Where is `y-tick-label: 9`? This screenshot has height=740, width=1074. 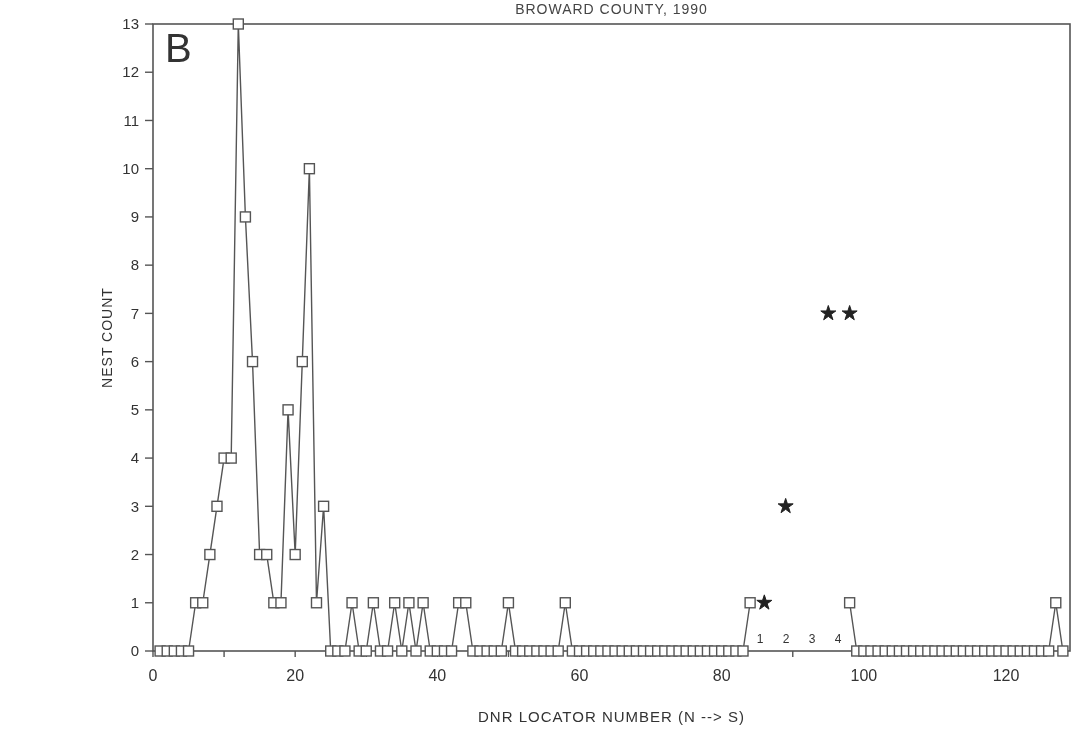
y-tick-label: 9 is located at coordinates (134, 217).